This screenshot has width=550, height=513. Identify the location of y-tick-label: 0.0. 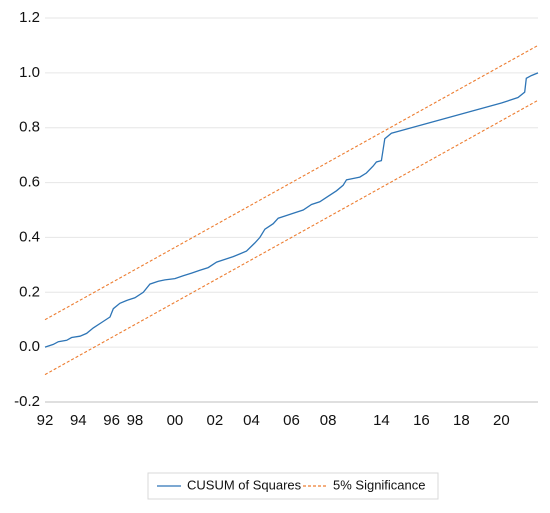
(29, 346).